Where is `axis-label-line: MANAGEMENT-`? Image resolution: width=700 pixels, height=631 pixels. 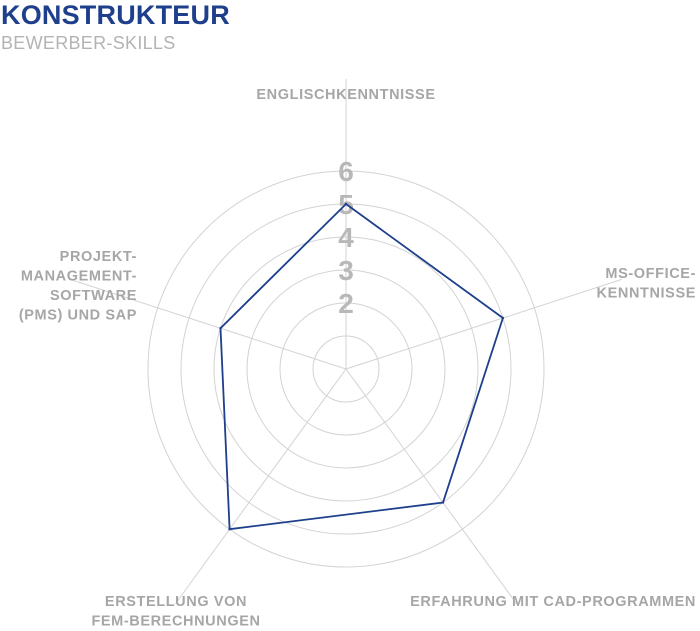
axis-label-line: MANAGEMENT- is located at coordinates (79, 277).